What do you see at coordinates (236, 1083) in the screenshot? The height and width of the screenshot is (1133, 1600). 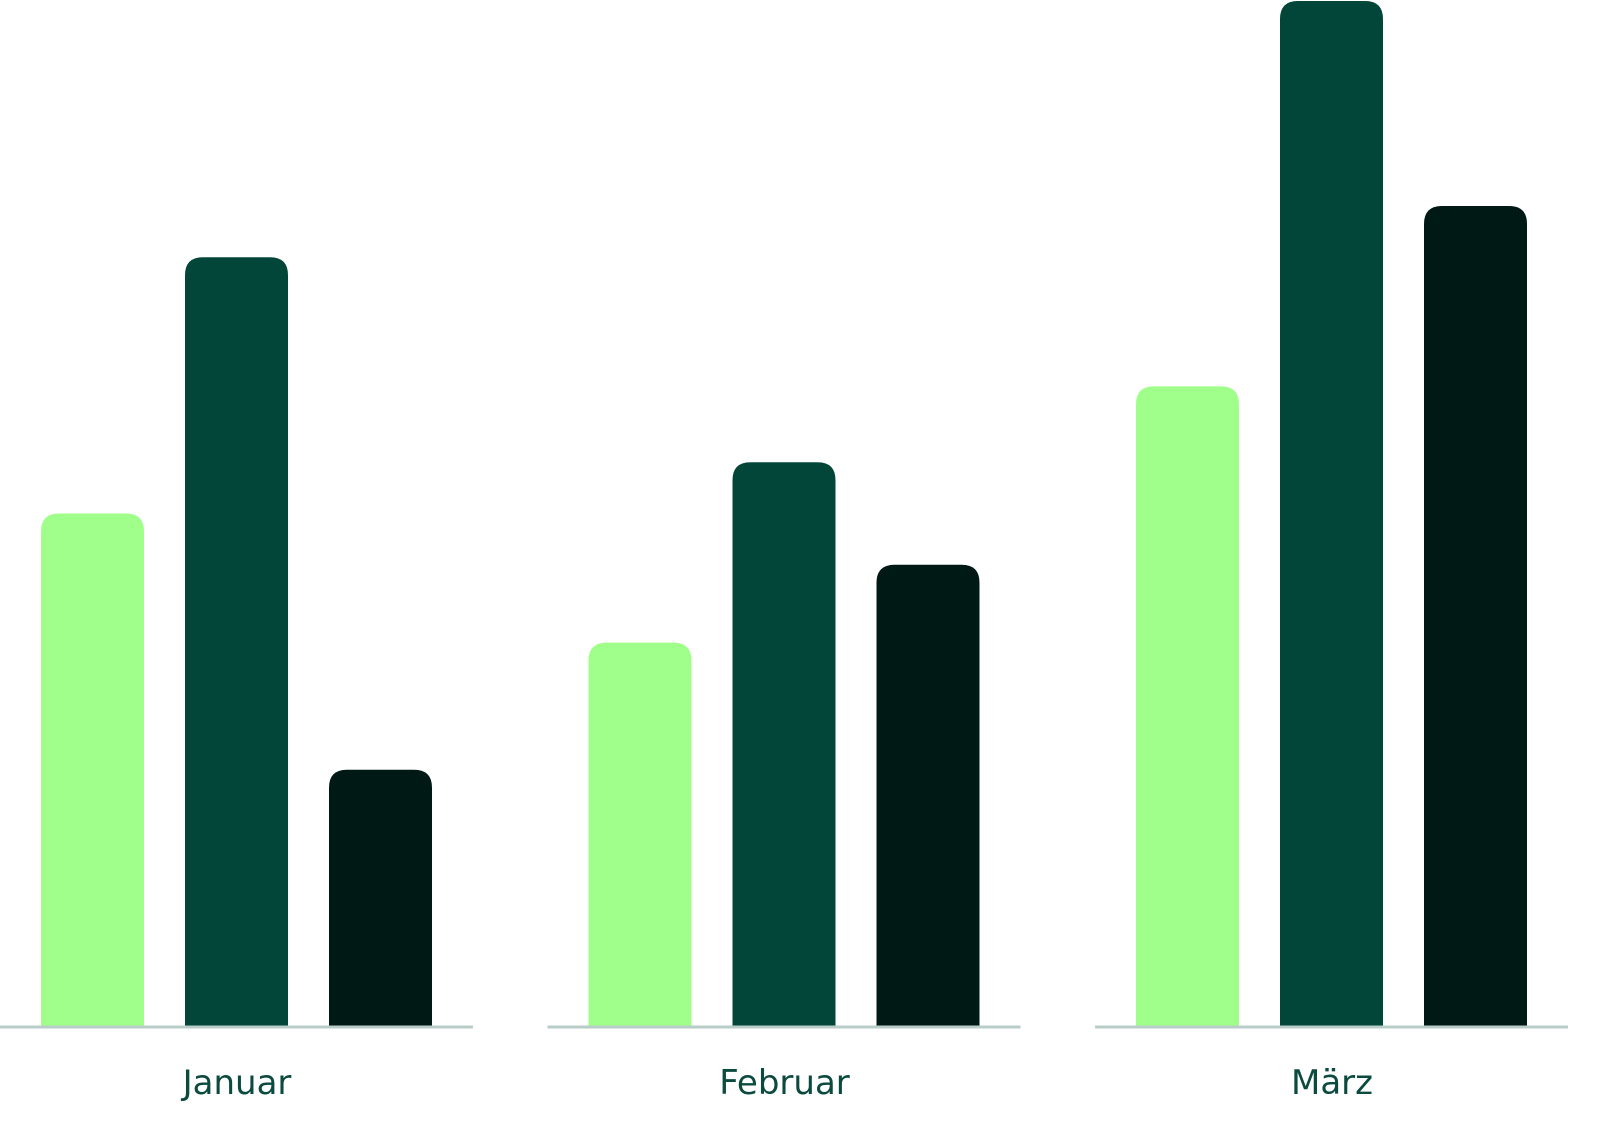 I see `x-tick-label: Januar` at bounding box center [236, 1083].